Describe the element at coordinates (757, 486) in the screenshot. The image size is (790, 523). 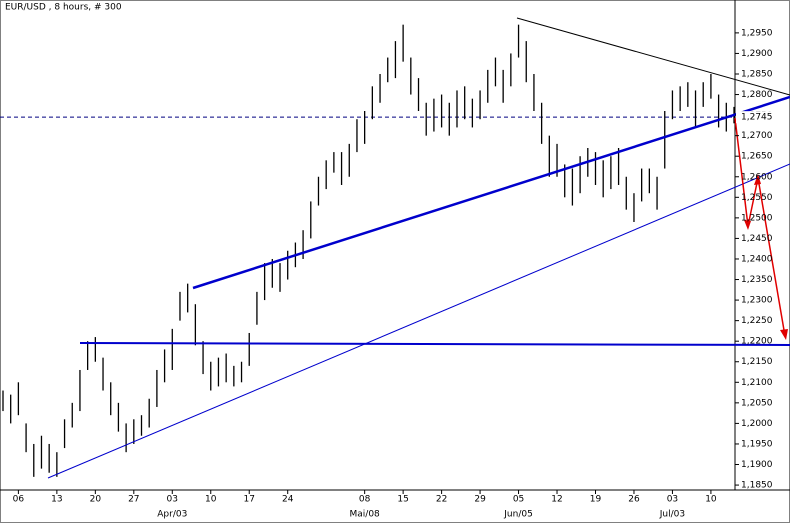
I see `y-tick-label: 1,1850` at that location.